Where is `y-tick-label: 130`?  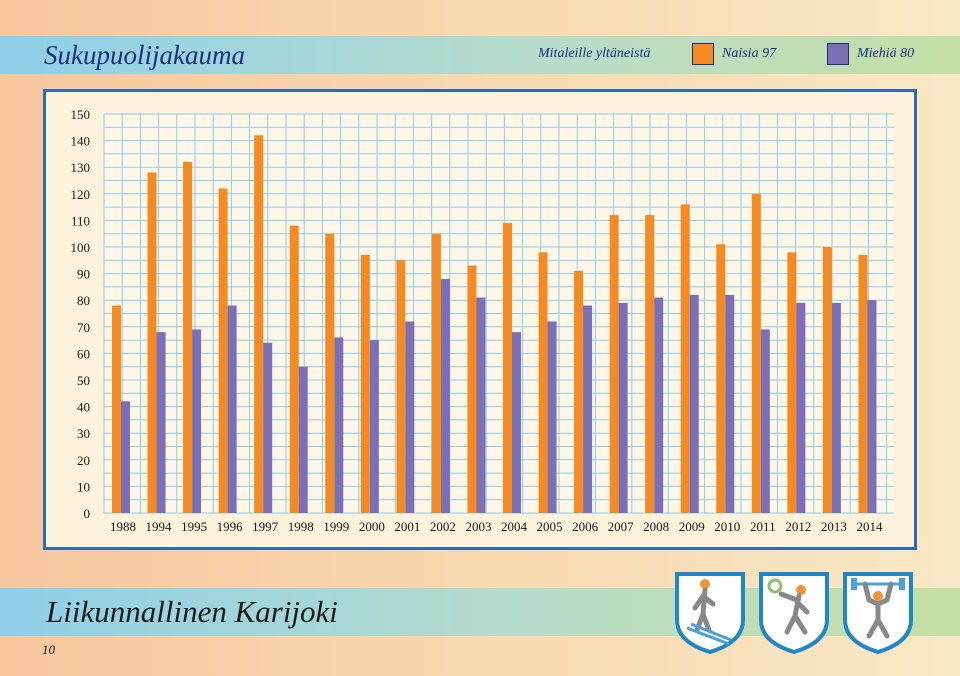 y-tick-label: 130 is located at coordinates (81, 167).